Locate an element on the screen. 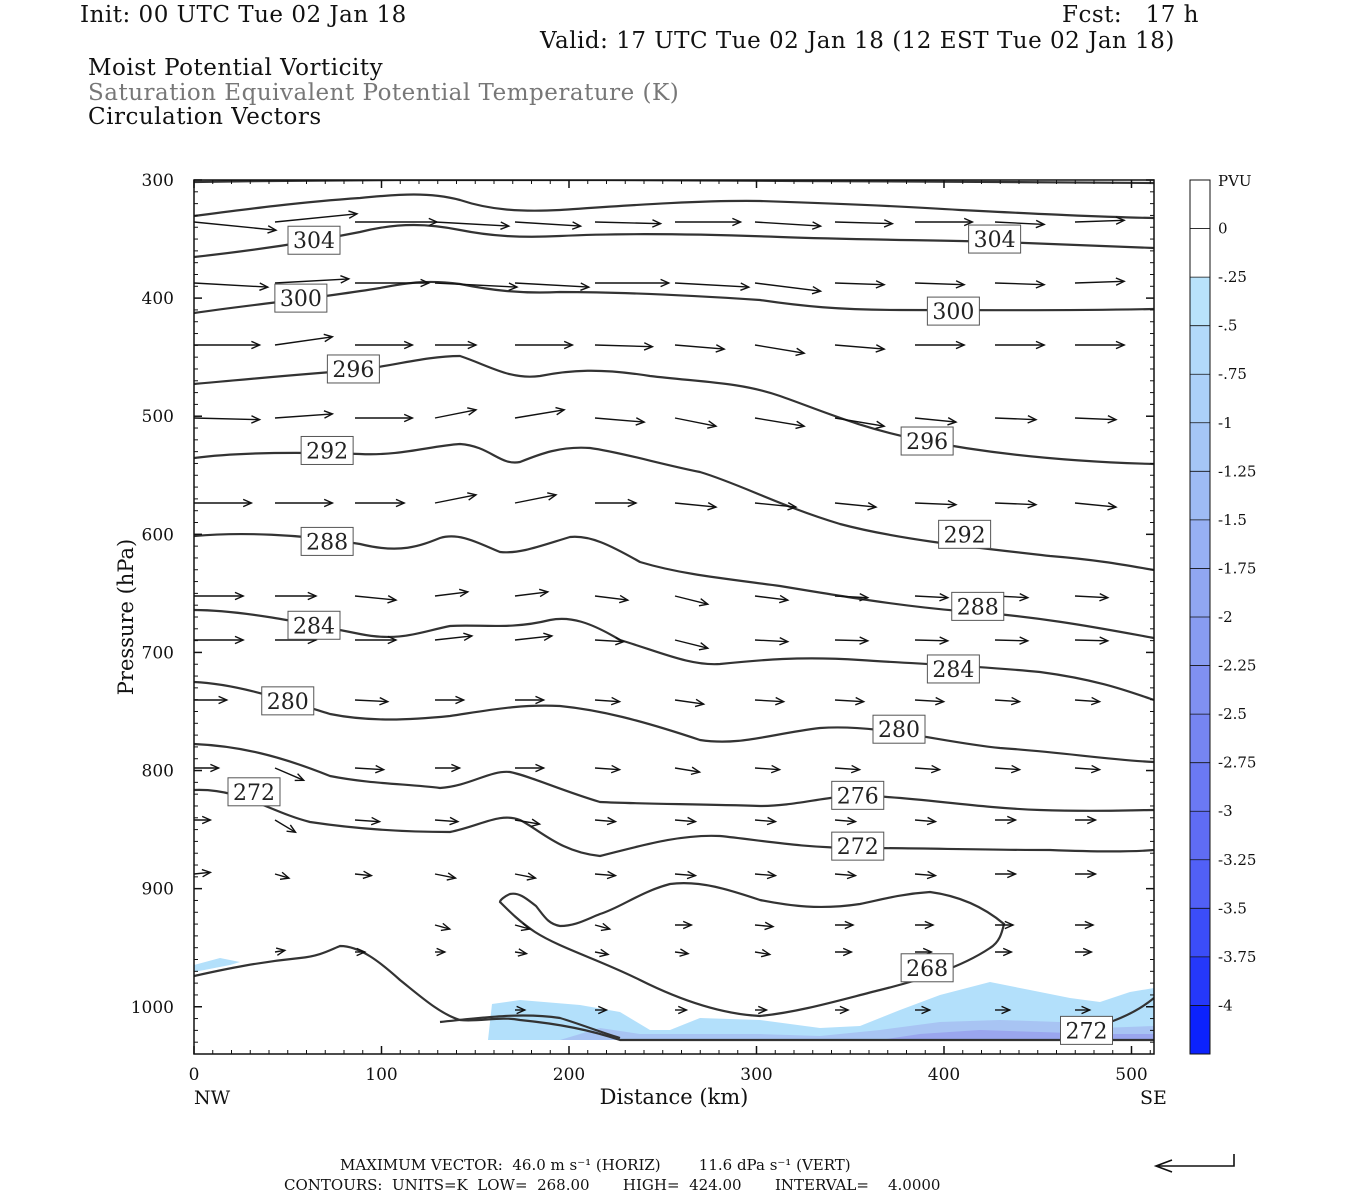 The image size is (1350, 1200). y-tick-label: 700 is located at coordinates (158, 653).